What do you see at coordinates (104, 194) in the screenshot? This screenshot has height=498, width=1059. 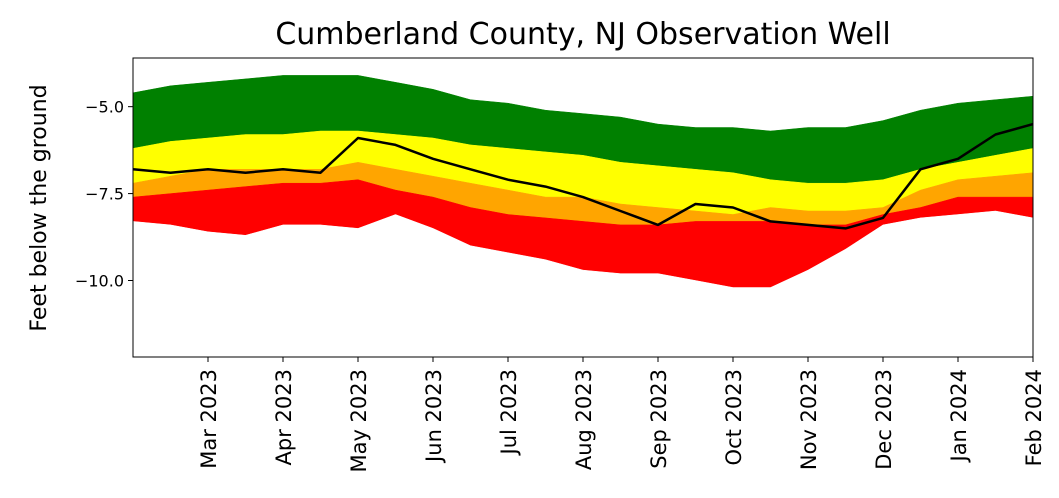 I see `y-tick-label: −7.5` at bounding box center [104, 194].